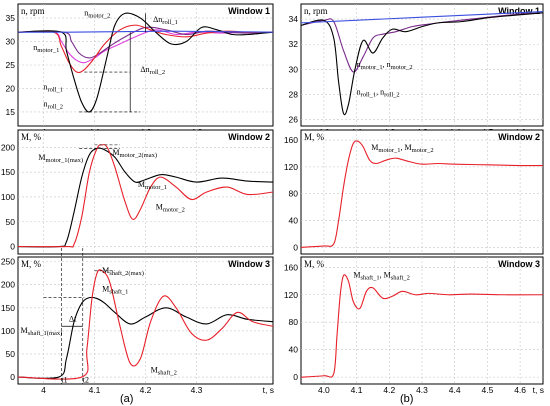 Image resolution: width=550 pixels, height=406 pixels. What do you see at coordinates (64, 380) in the screenshot?
I see `annotation-label: t1` at bounding box center [64, 380].